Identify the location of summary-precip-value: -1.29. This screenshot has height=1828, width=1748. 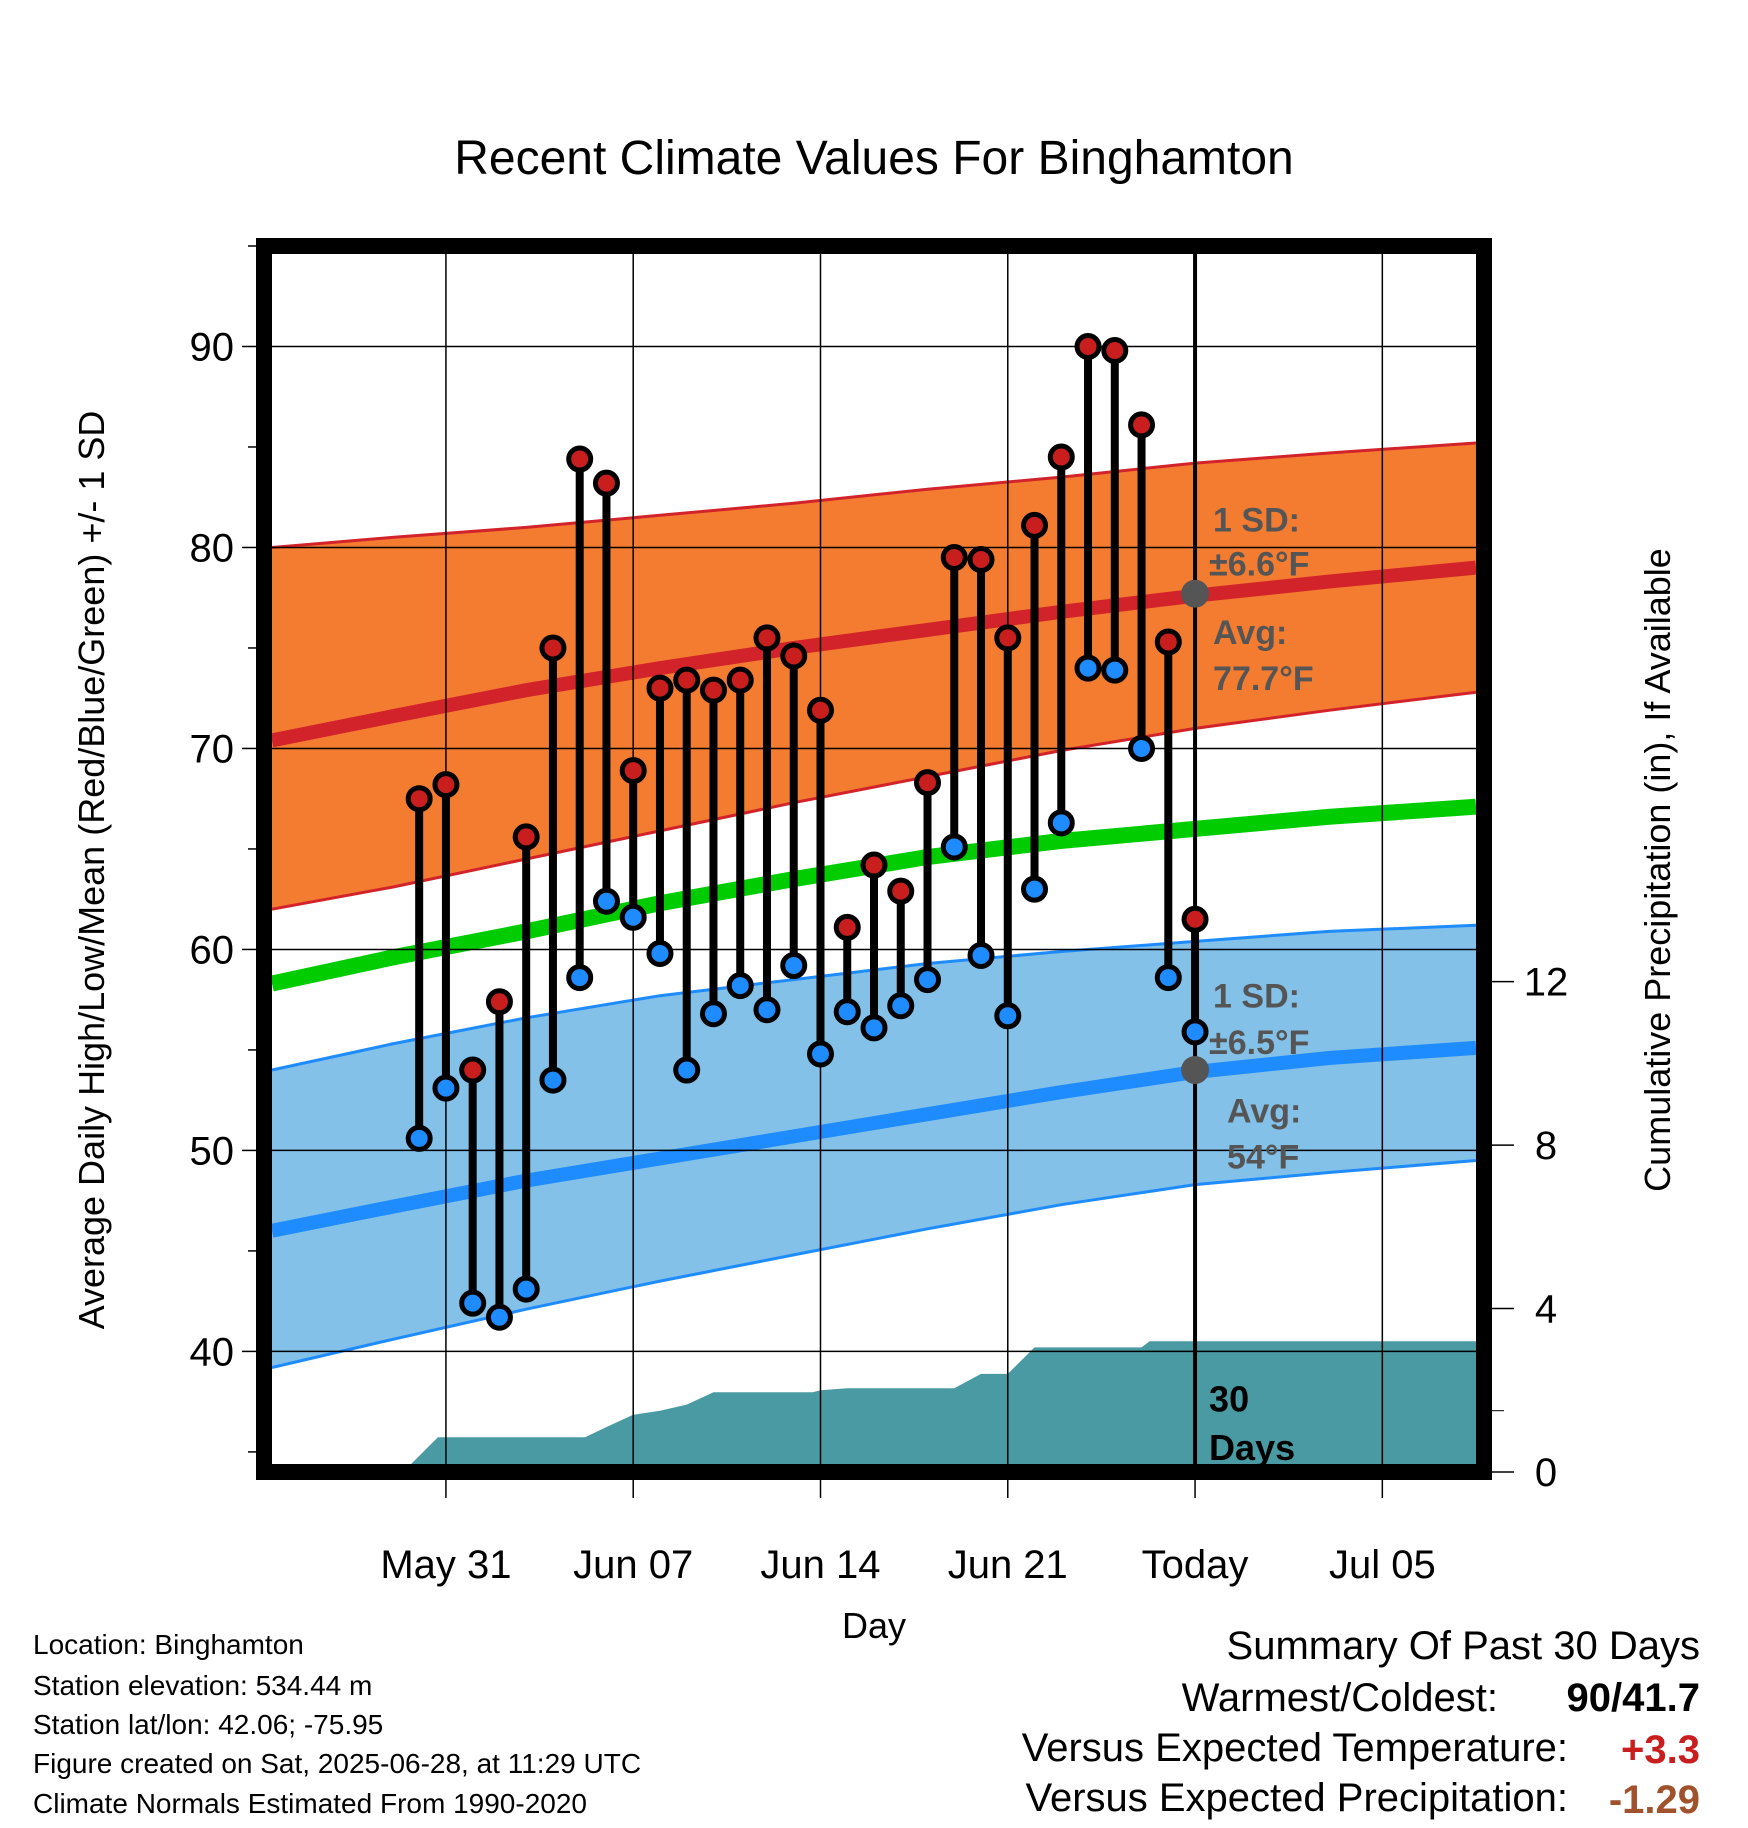
(1654, 1800).